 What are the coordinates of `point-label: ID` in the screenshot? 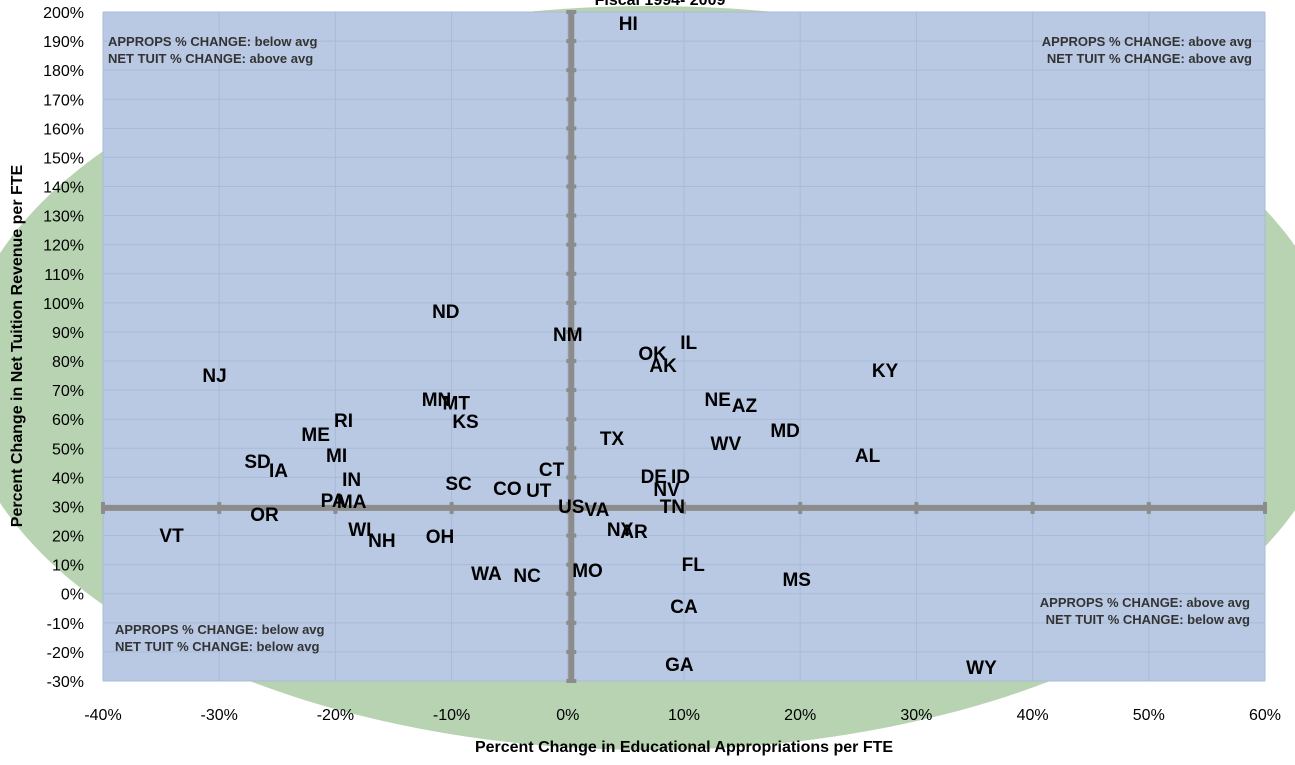 It's located at (680, 477).